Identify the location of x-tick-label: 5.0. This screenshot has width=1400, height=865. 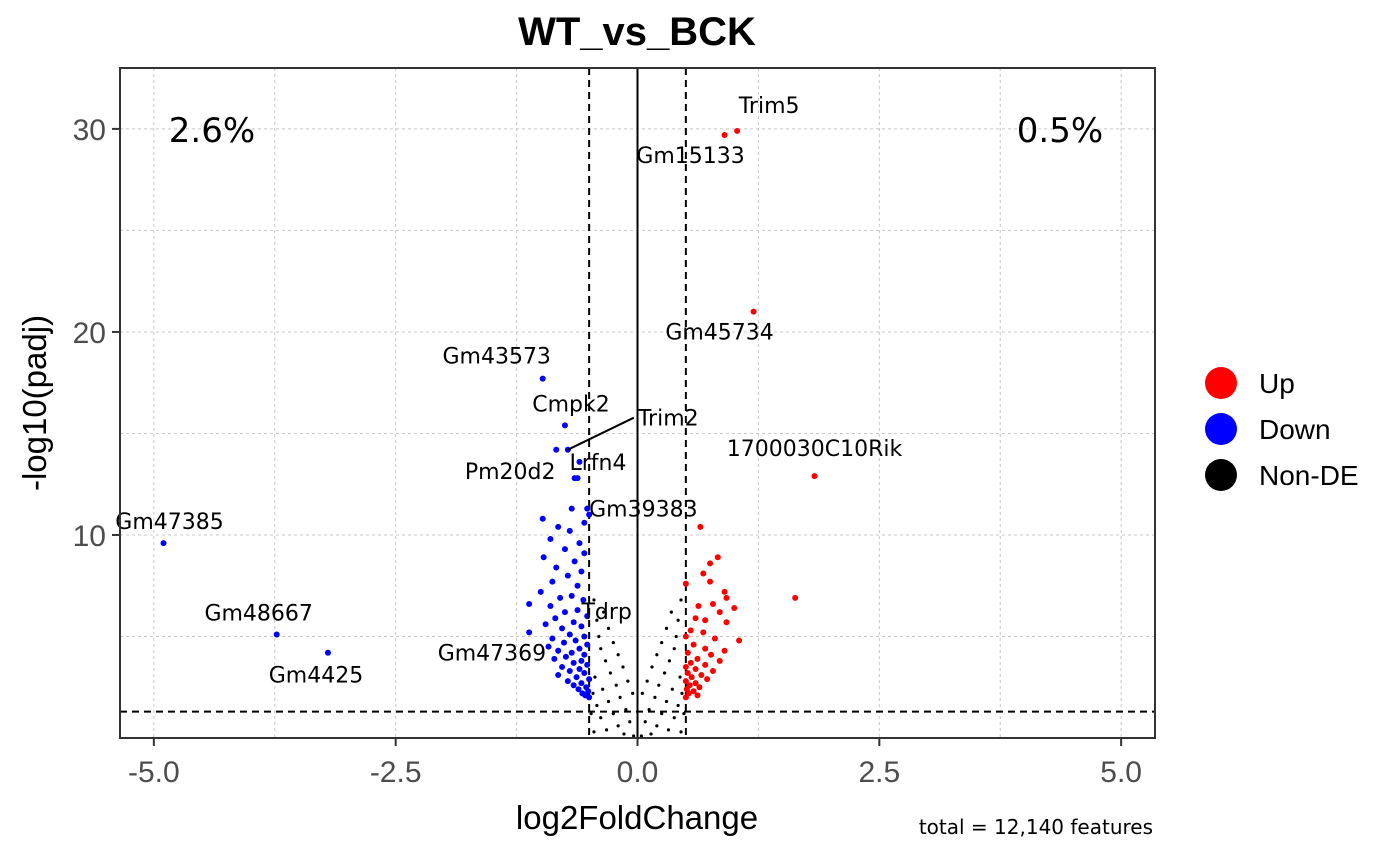
(1121, 772).